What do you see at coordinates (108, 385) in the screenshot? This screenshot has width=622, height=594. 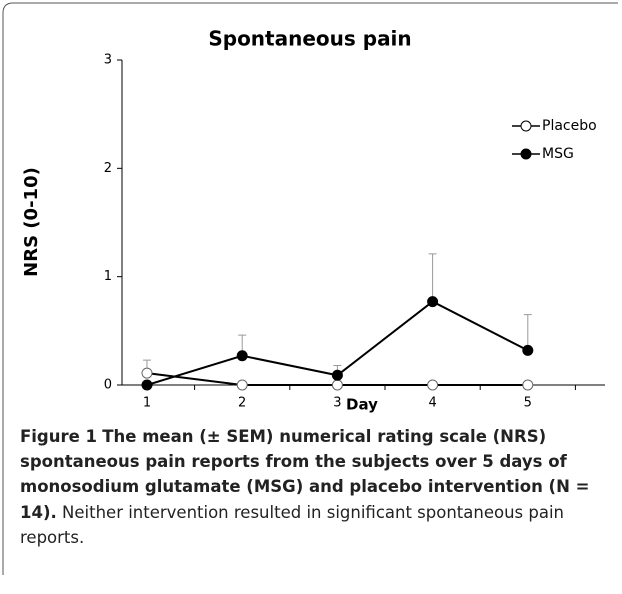 I see `y-tick-label: 0` at bounding box center [108, 385].